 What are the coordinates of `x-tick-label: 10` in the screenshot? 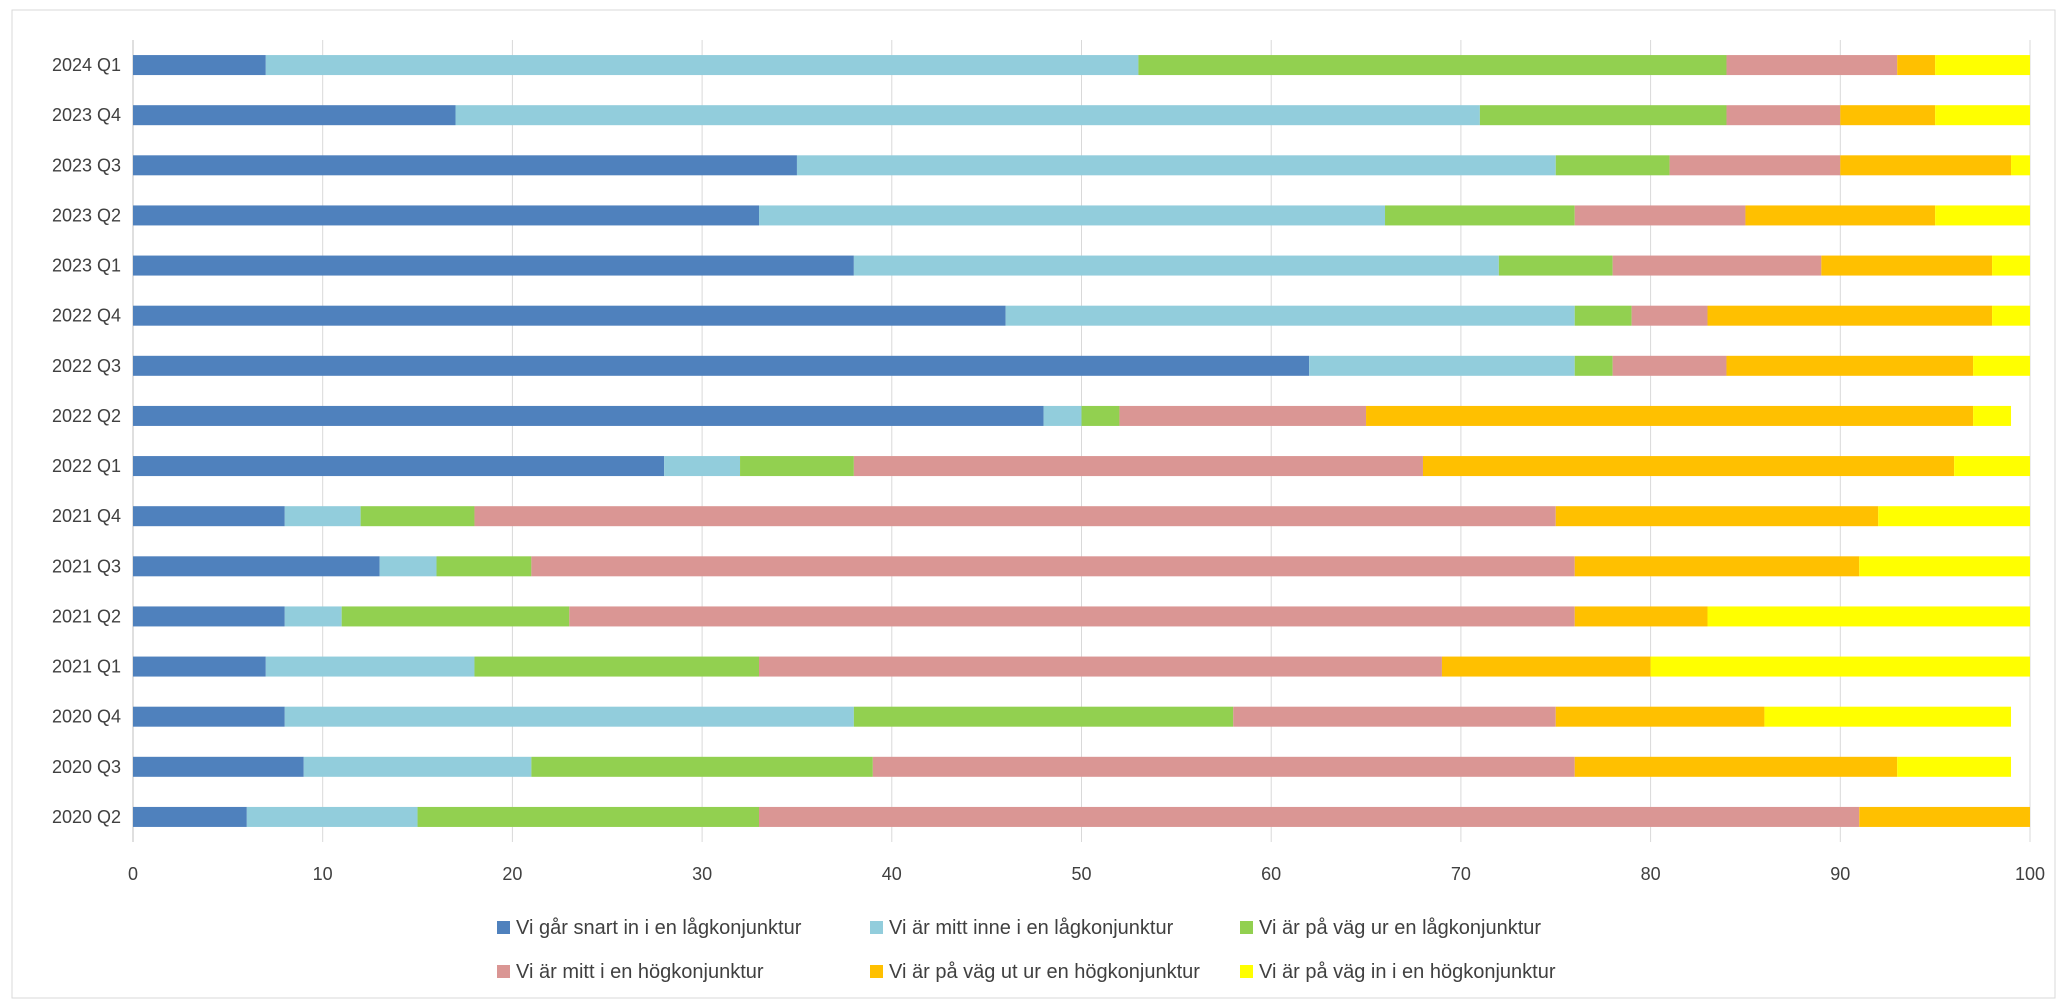 It's located at (323, 874).